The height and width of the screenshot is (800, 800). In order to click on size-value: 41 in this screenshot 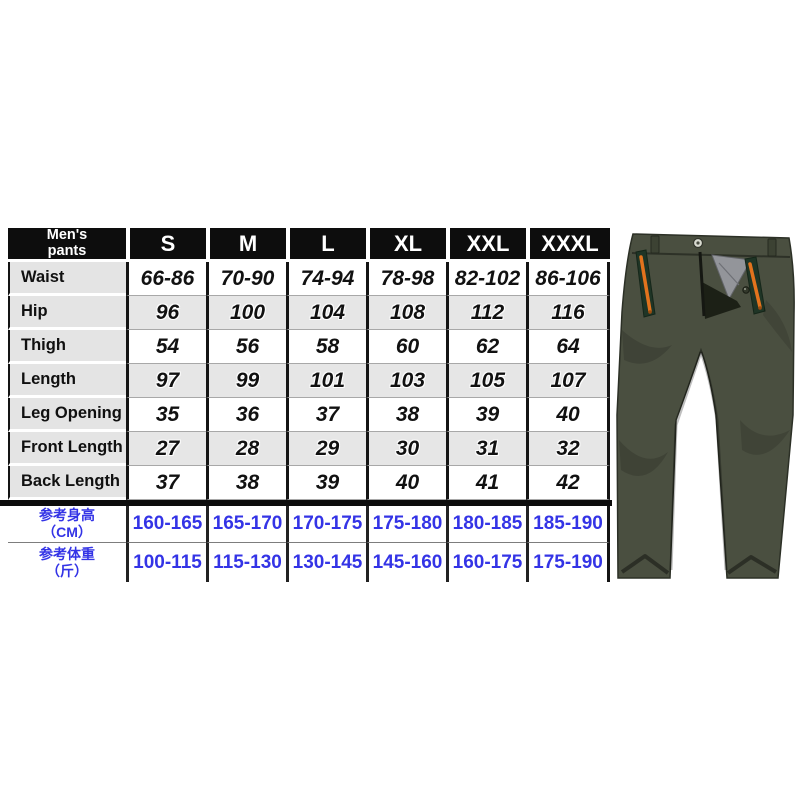, I will do `click(486, 483)`.